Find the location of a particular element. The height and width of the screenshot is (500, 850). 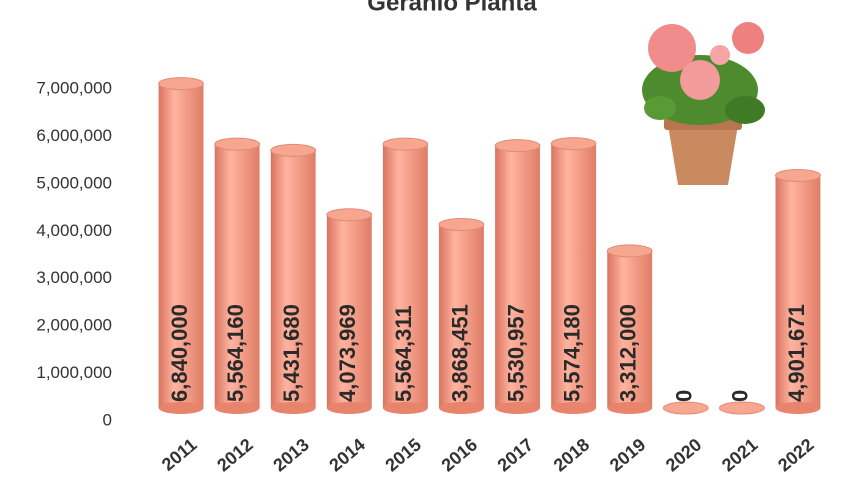

x-tick-label: 2014 is located at coordinates (347, 454).